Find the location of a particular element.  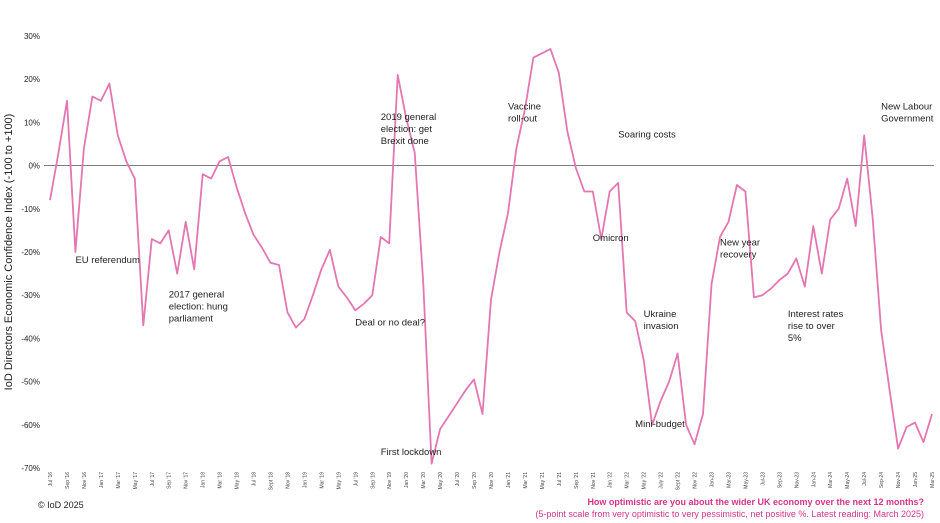

y-tick-label: -40% is located at coordinates (30, 338).